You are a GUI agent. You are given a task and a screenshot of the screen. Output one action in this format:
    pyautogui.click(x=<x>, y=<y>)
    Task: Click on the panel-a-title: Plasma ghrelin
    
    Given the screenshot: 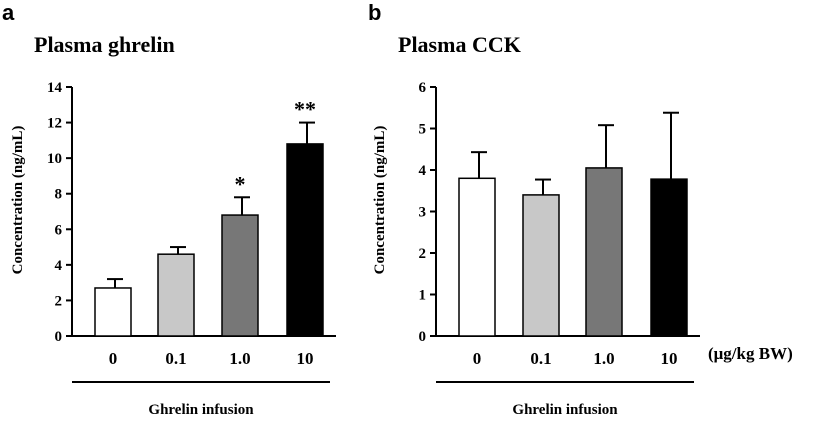 What is the action you would take?
    pyautogui.click(x=104, y=44)
    